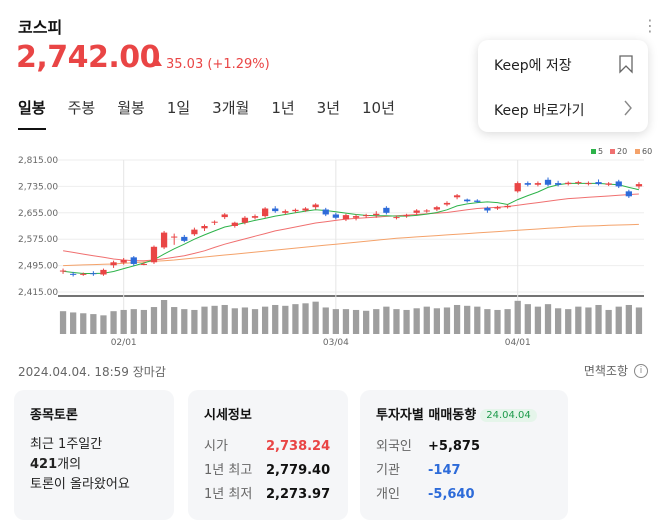 The image size is (668, 531). What do you see at coordinates (388, 470) in the screenshot?
I see `institution-label: 기관` at bounding box center [388, 470].